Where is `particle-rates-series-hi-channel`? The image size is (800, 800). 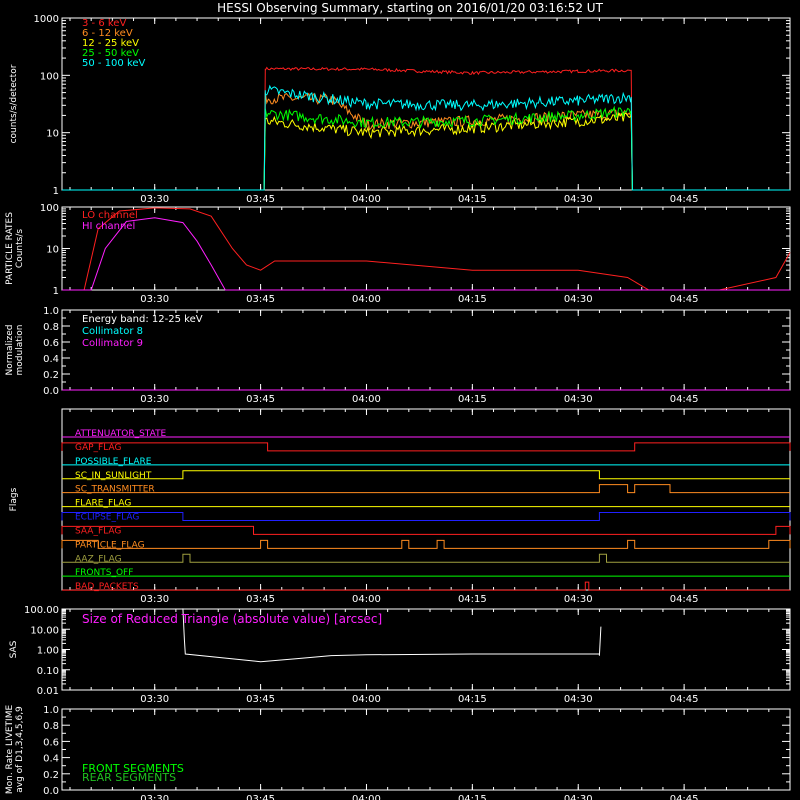
particle-rates-series-hi-channel is located at coordinates (426, 254).